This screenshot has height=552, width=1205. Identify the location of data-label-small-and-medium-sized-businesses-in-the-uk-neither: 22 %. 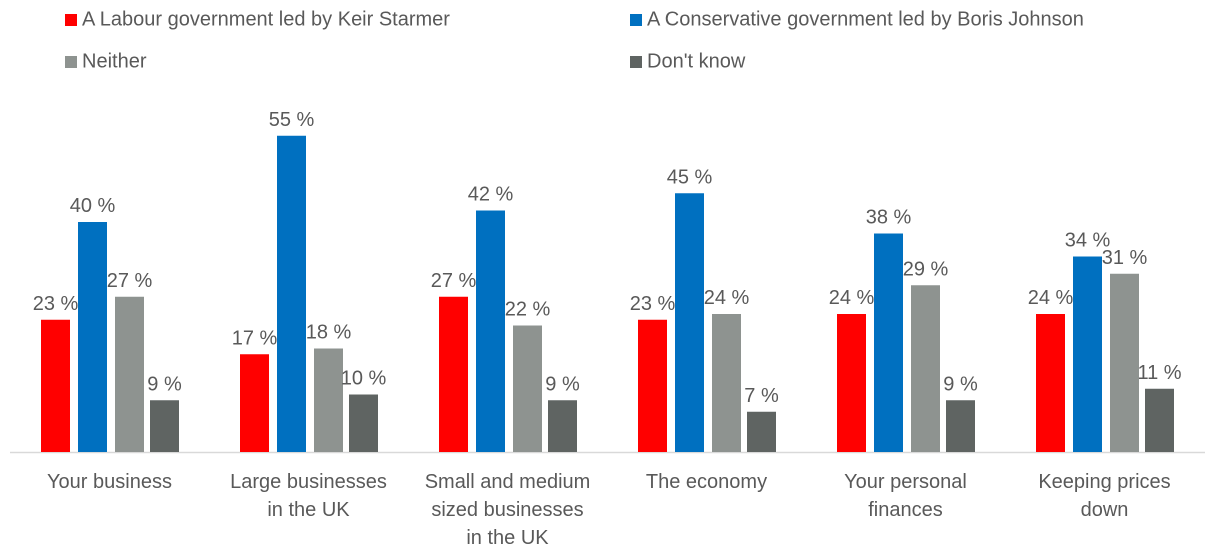
(528, 310).